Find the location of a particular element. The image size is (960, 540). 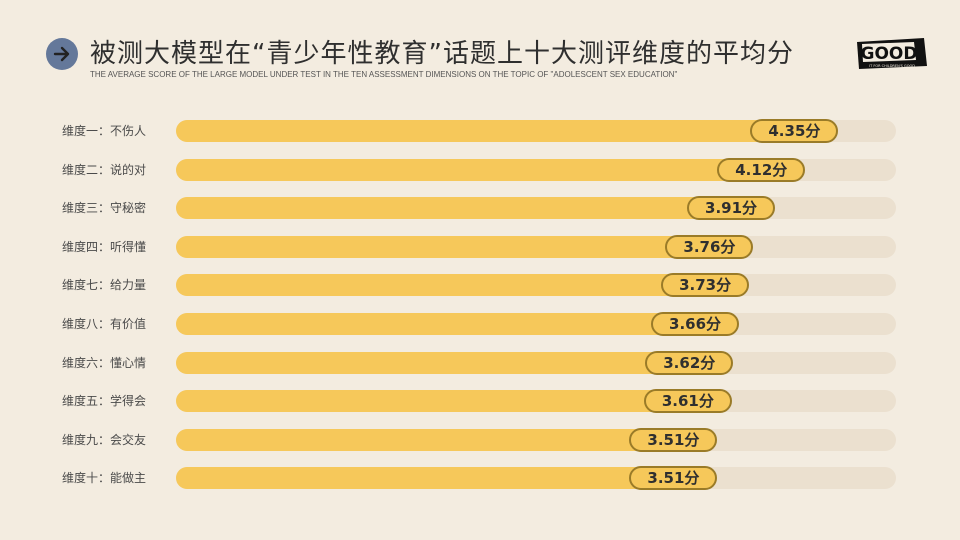

category-label: 维度六：懂心情 is located at coordinates (104, 362).